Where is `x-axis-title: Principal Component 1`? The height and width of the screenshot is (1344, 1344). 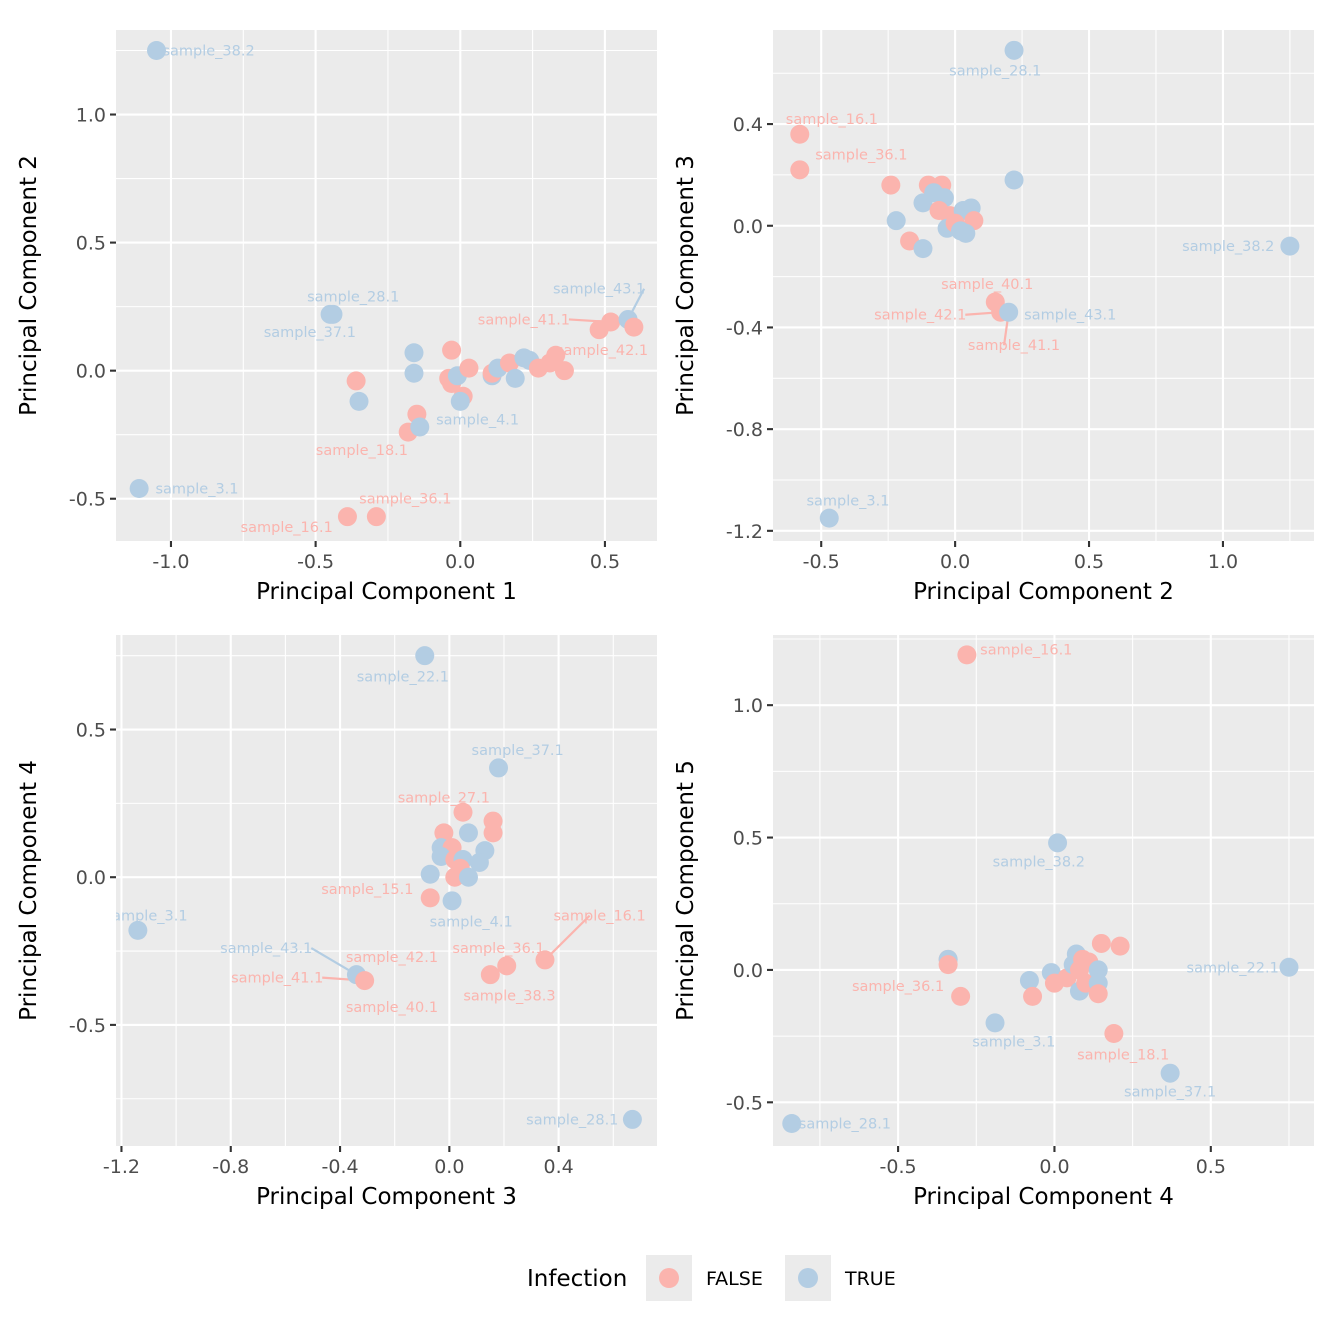
x-axis-title: Principal Component 1 is located at coordinates (386, 592).